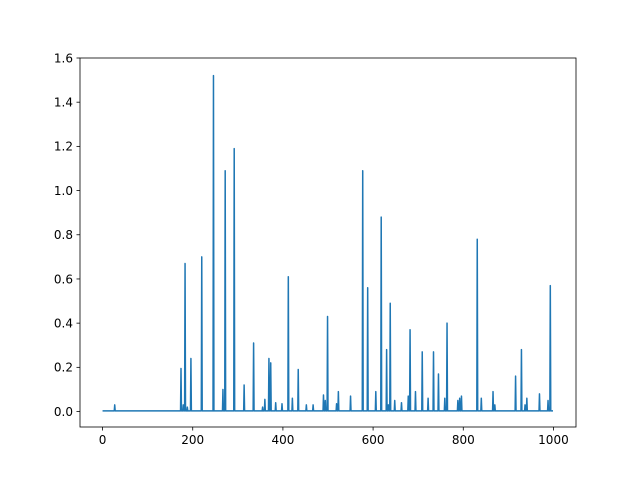 This screenshot has height=480, width=640. Describe the element at coordinates (463, 440) in the screenshot. I see `x-tick-label: 800` at that location.